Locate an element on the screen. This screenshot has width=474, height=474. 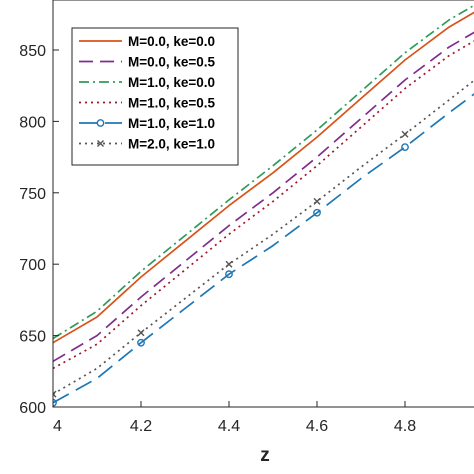
legend-label: M=1.0, ke=1.0 is located at coordinates (171, 123).